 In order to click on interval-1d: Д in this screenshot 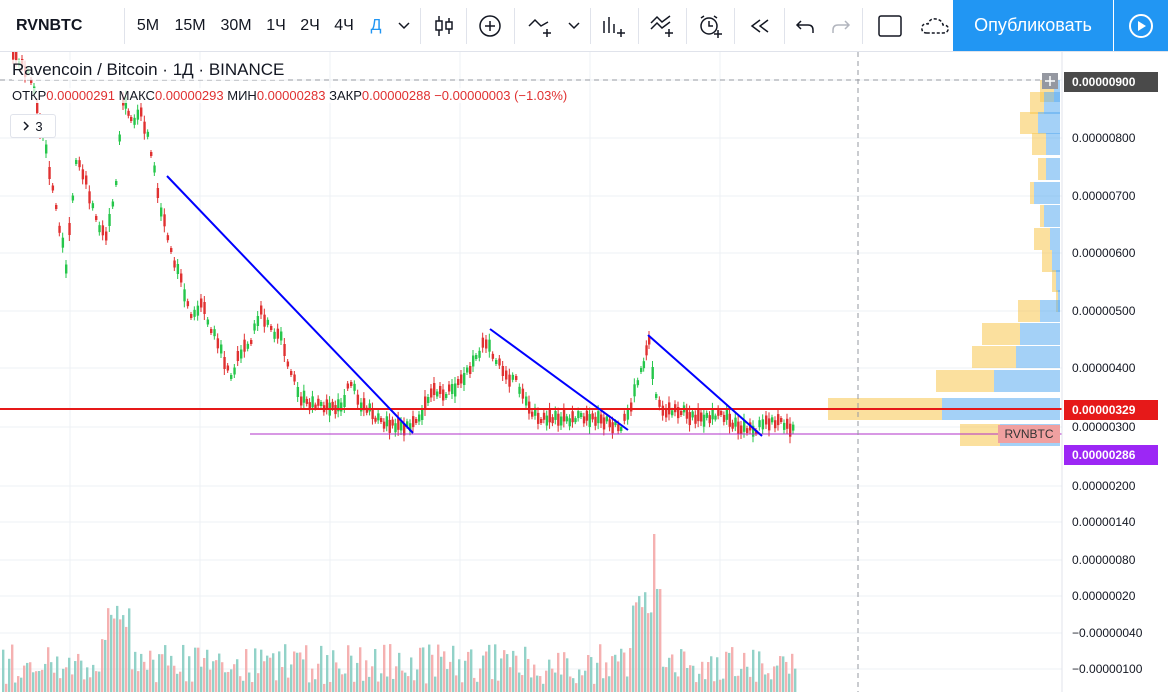, I will do `click(376, 25)`.